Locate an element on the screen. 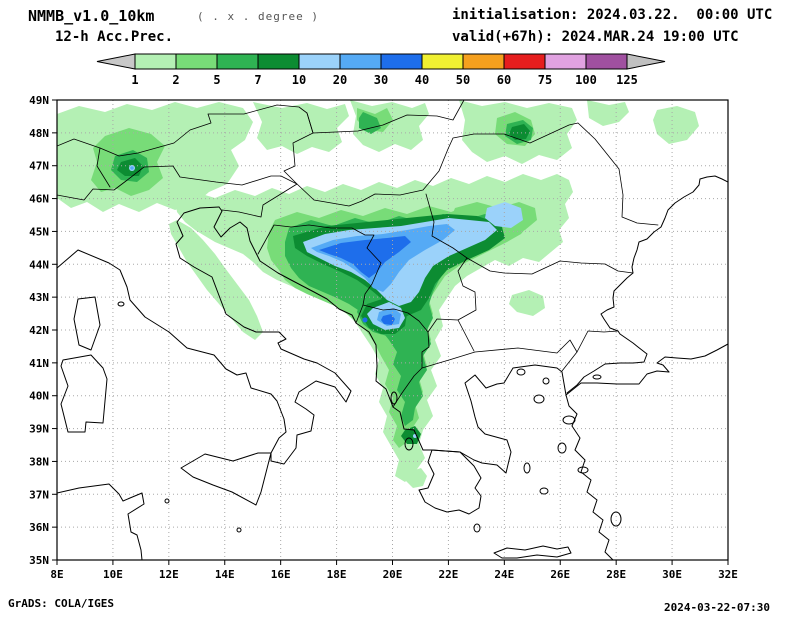 This screenshot has height=618, width=800. border-swiss-east is located at coordinates (103, 167).